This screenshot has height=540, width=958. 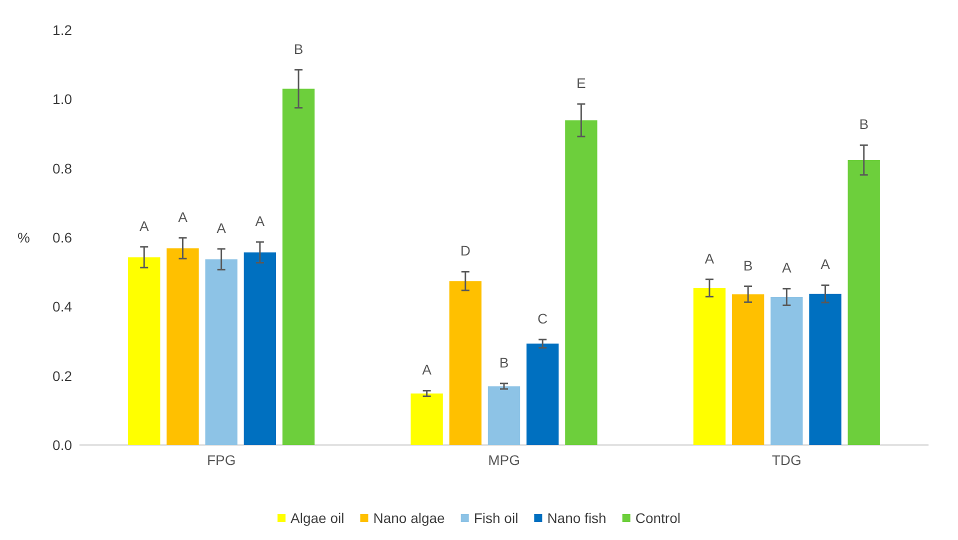 I want to click on y-tick-label: 0.0, so click(x=62, y=445).